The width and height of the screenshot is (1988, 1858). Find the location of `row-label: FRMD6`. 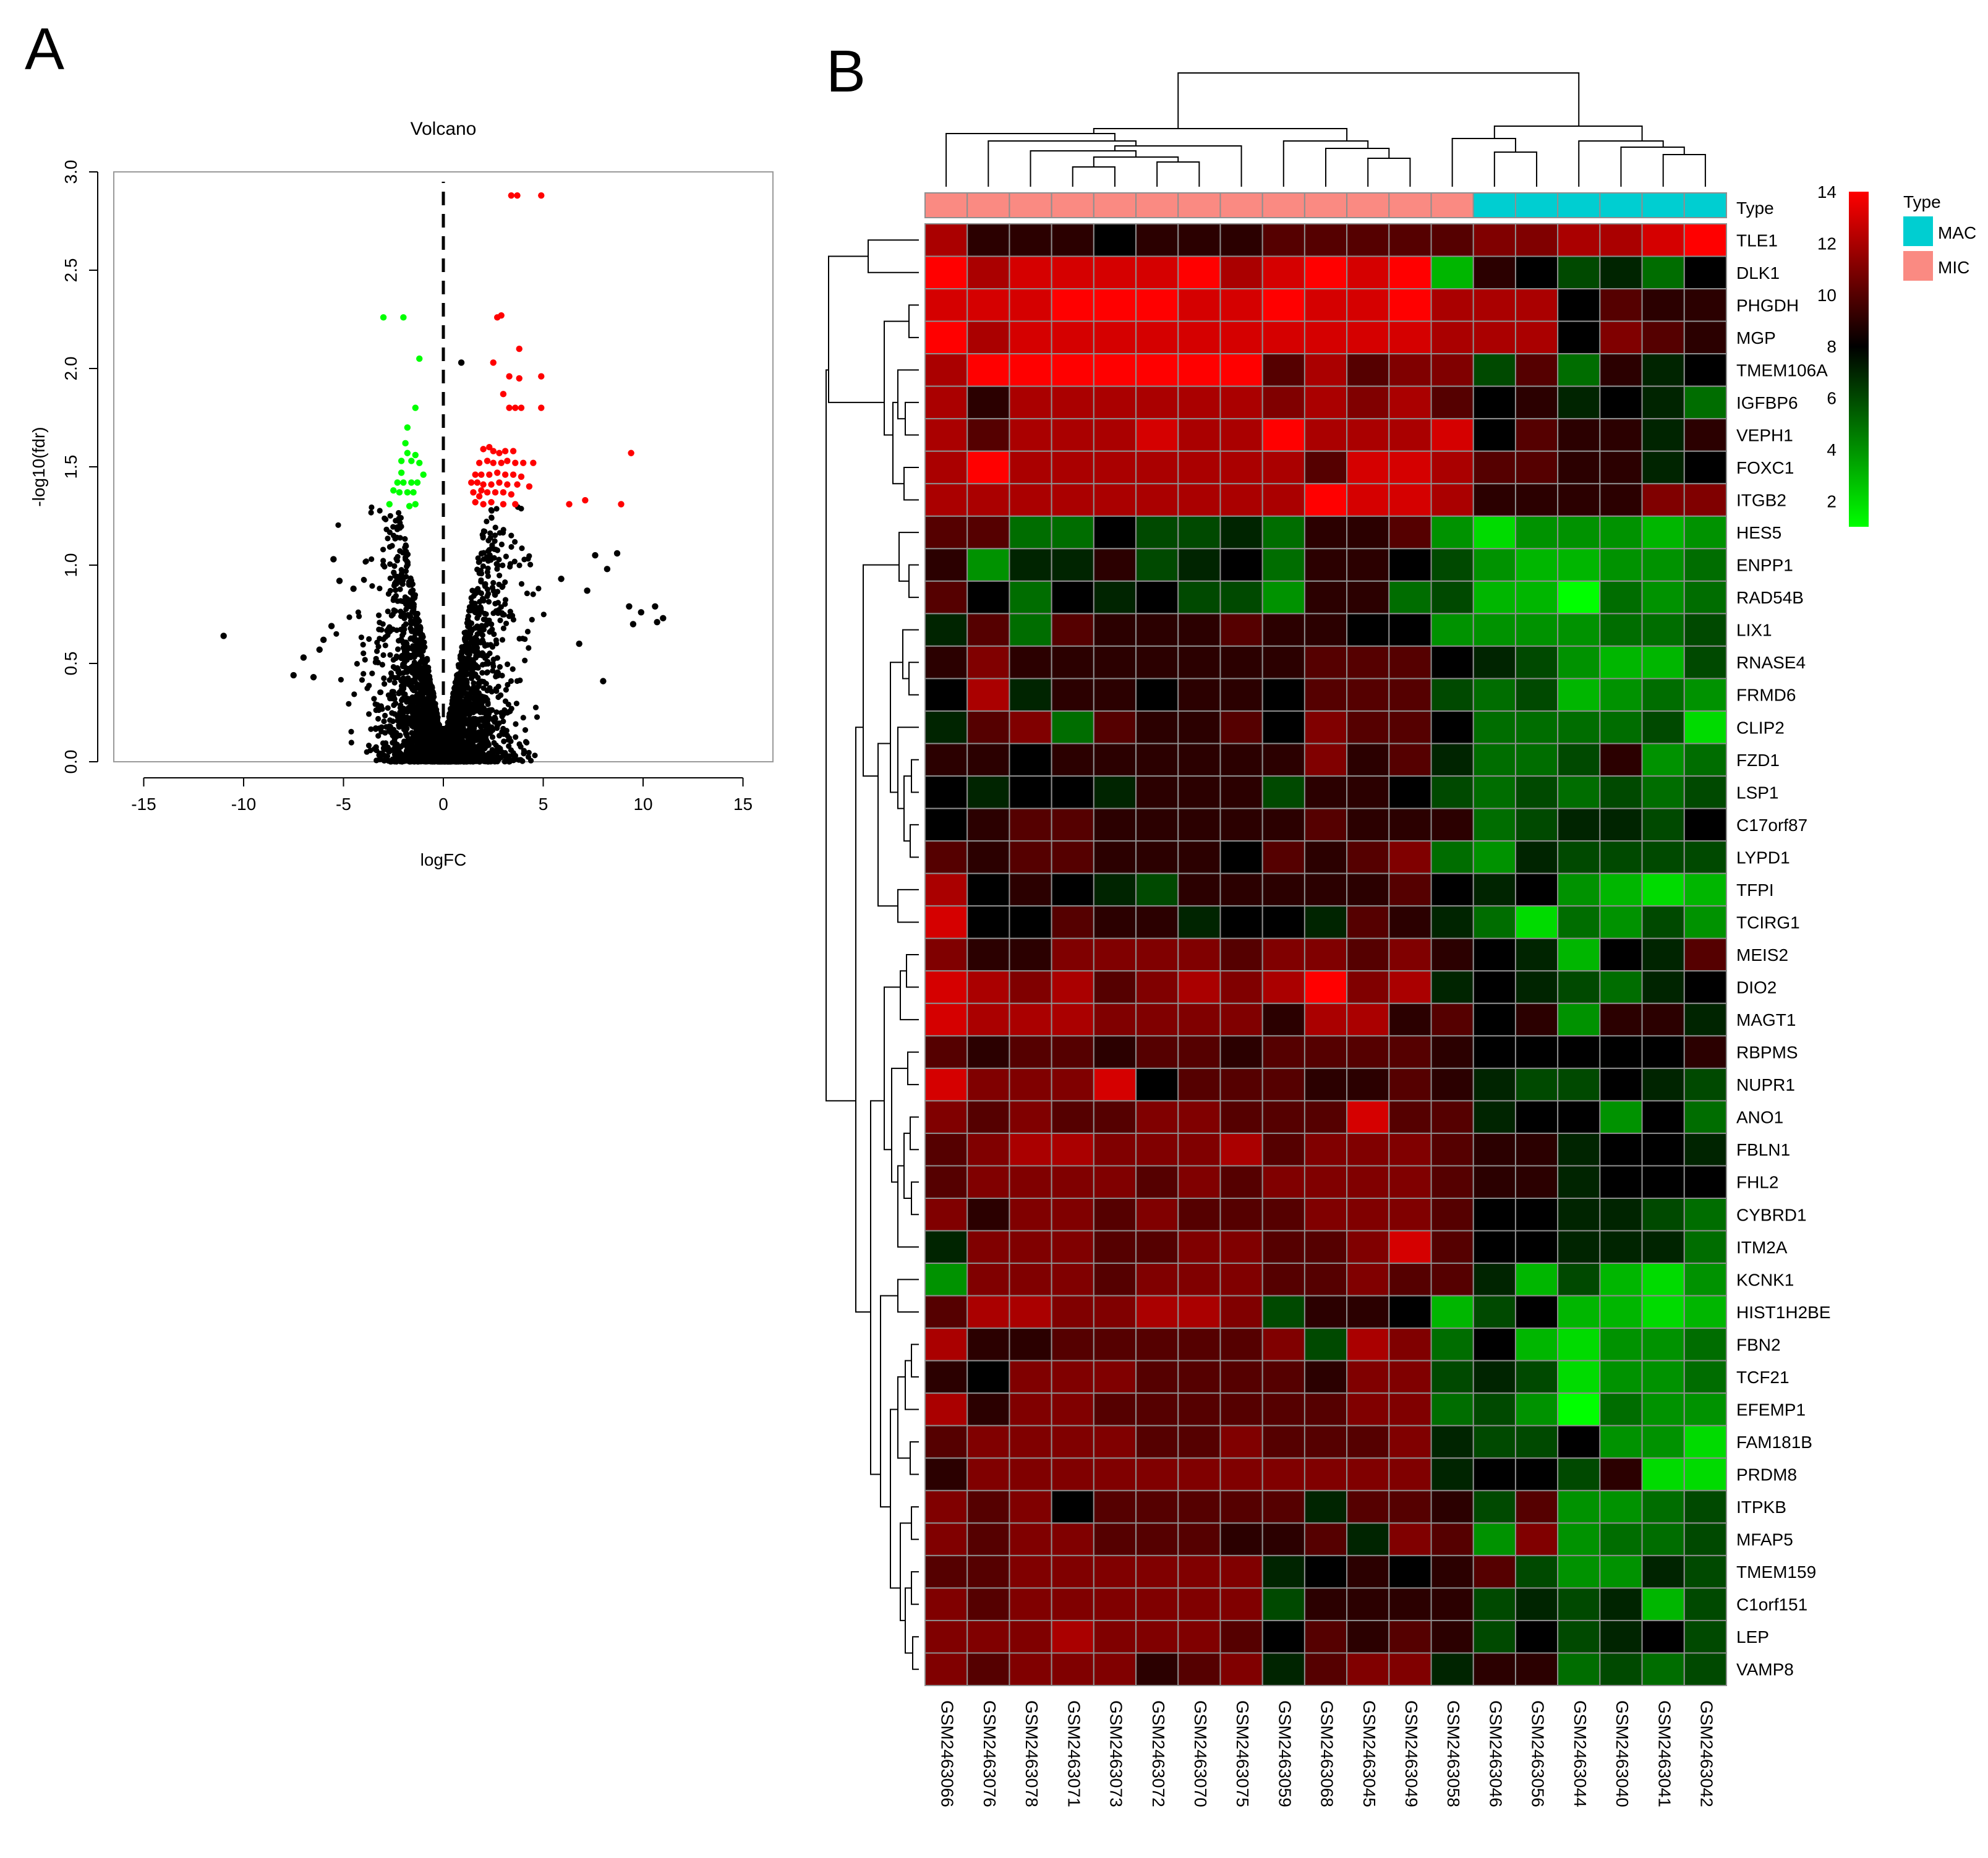

row-label: FRMD6 is located at coordinates (1766, 695).